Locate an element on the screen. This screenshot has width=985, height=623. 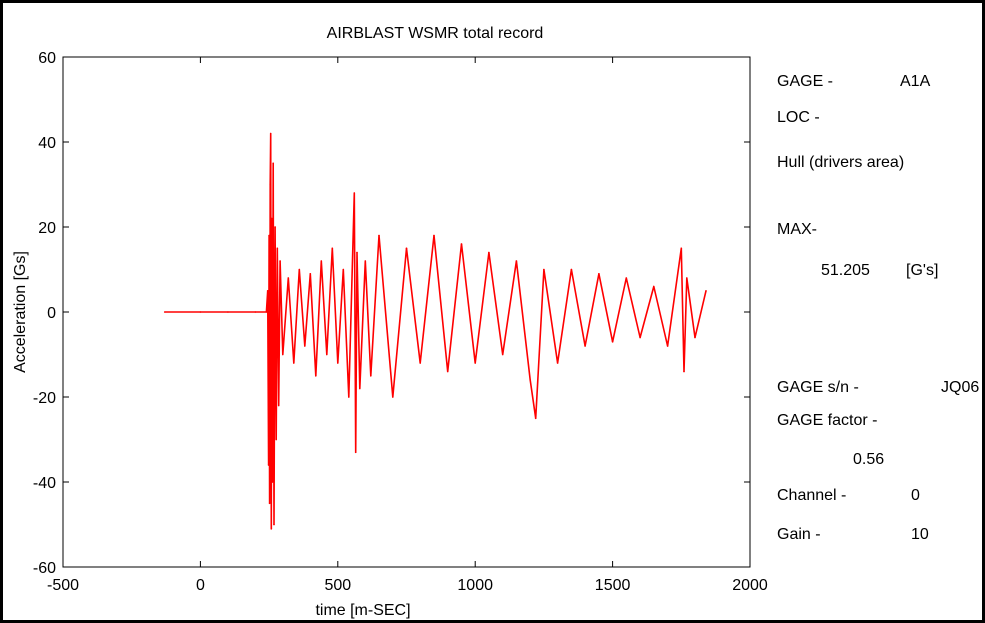
x-axis-label: time [m-SEC] is located at coordinates (362, 610).